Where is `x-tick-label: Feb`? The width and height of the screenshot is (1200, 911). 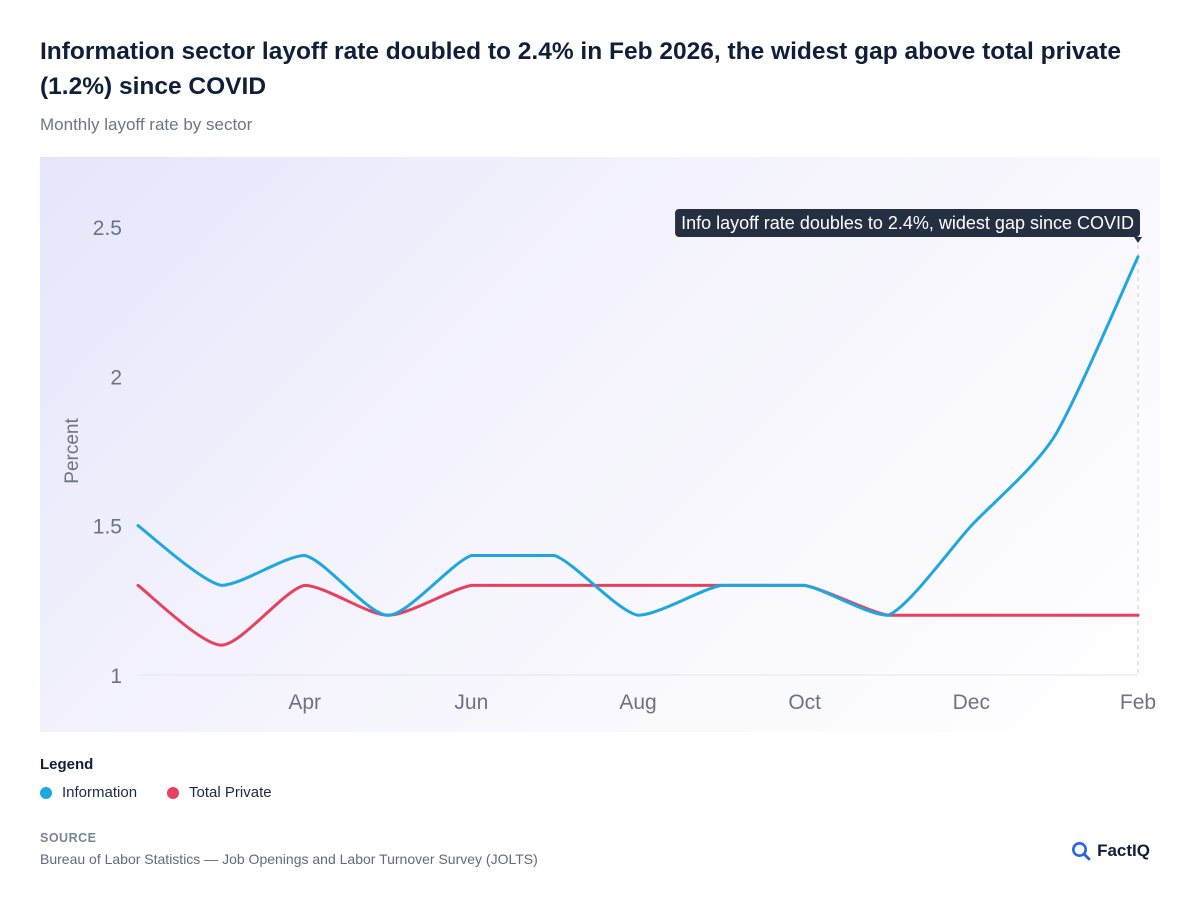 x-tick-label: Feb is located at coordinates (1138, 702).